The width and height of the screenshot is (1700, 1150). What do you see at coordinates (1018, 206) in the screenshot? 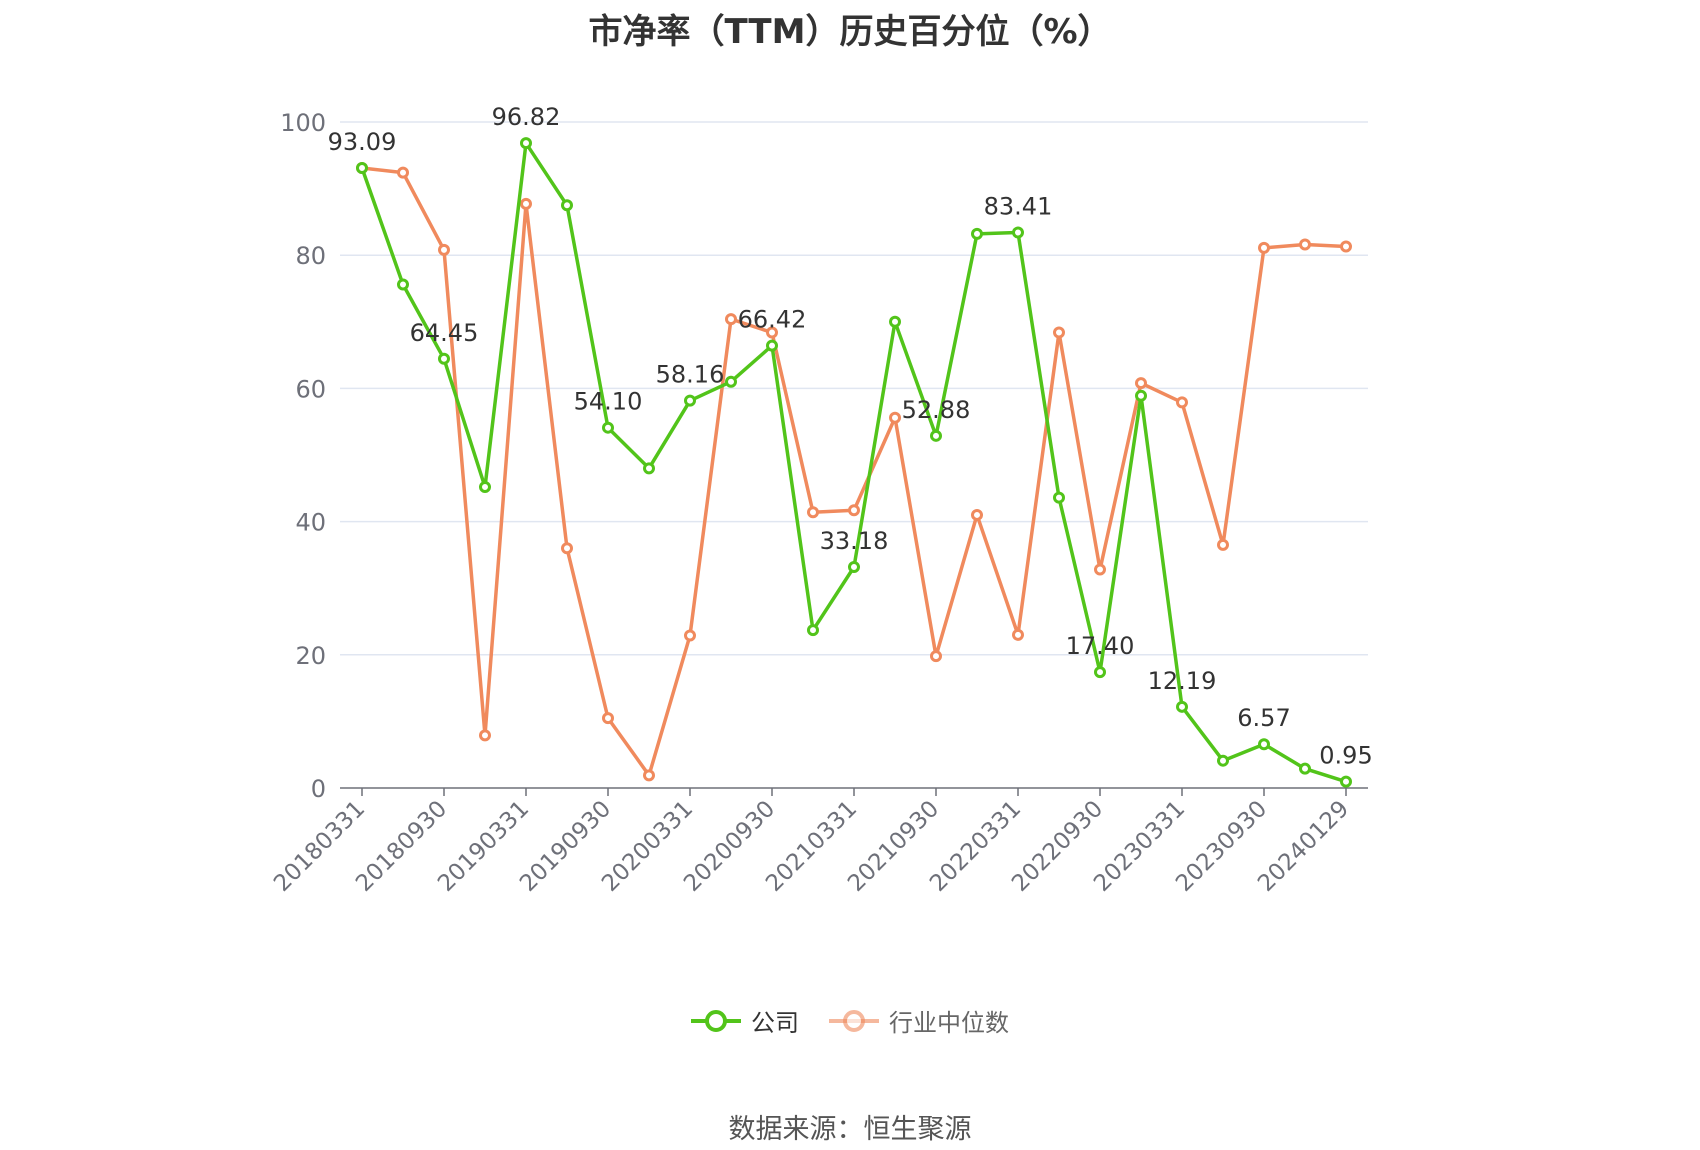
I see `data-label: 83.41` at bounding box center [1018, 206].